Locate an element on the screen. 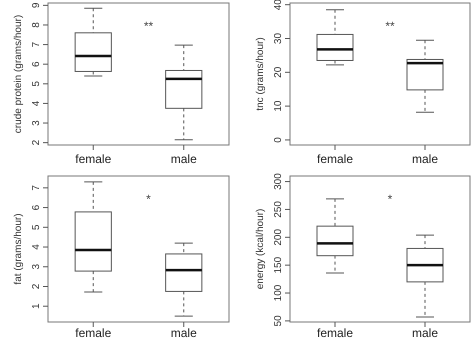  y-tick-label: 200 is located at coordinates (278, 237).